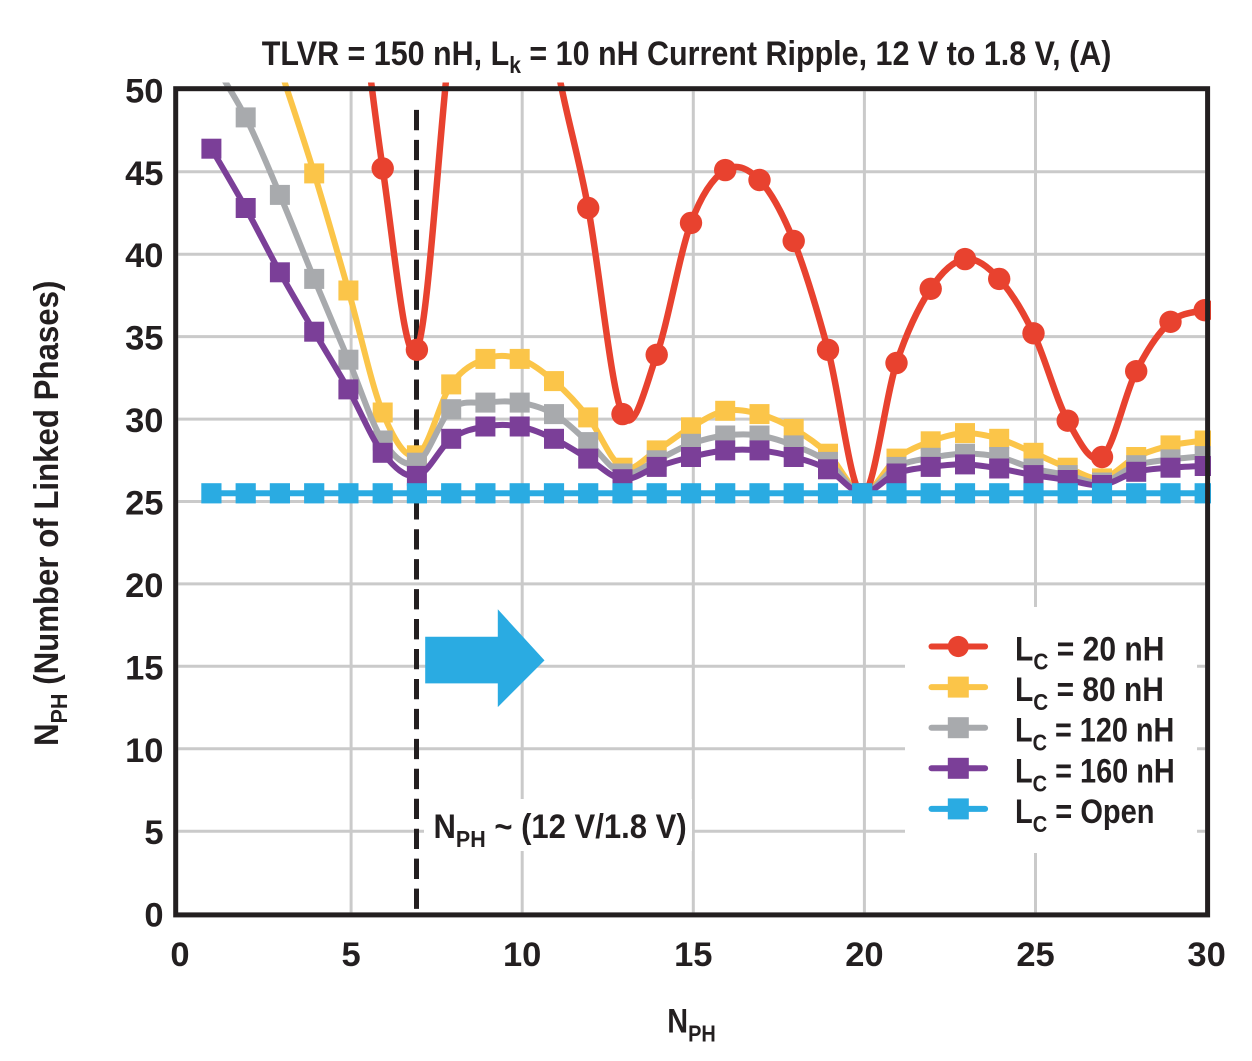 The width and height of the screenshot is (1252, 1061). Describe the element at coordinates (144, 339) in the screenshot. I see `svg-text: 35` at that location.